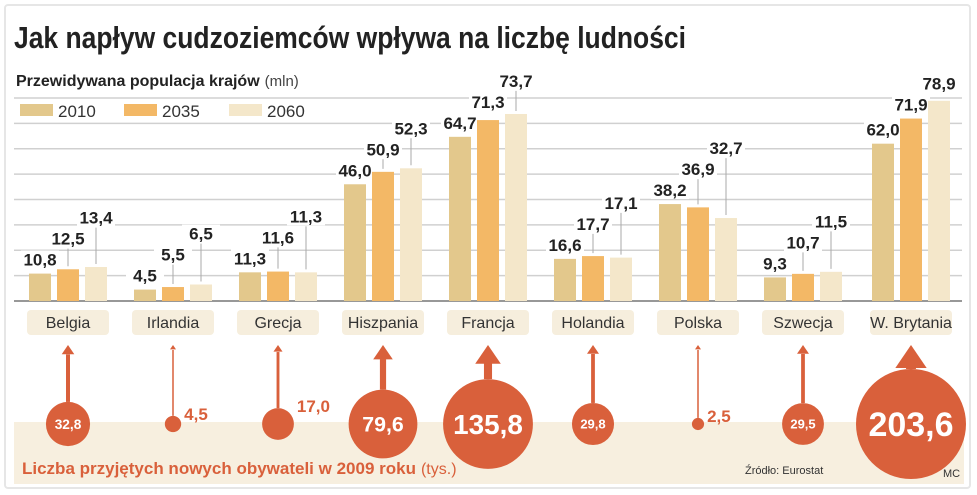  What do you see at coordinates (278, 237) in the screenshot?
I see `bar-value-label: 11,6` at bounding box center [278, 237].